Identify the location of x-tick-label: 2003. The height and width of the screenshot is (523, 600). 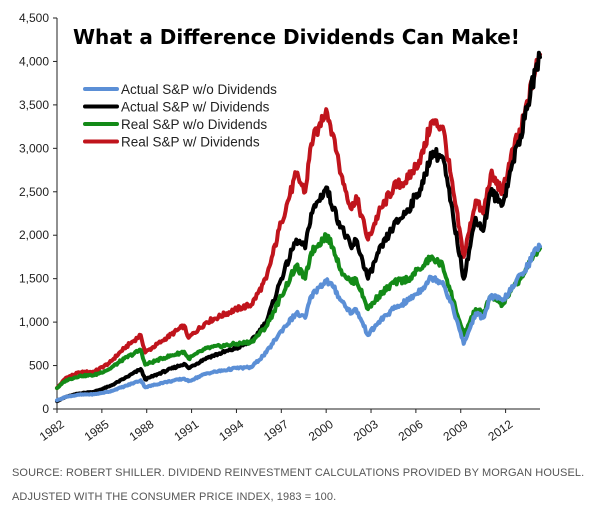
(366, 430).